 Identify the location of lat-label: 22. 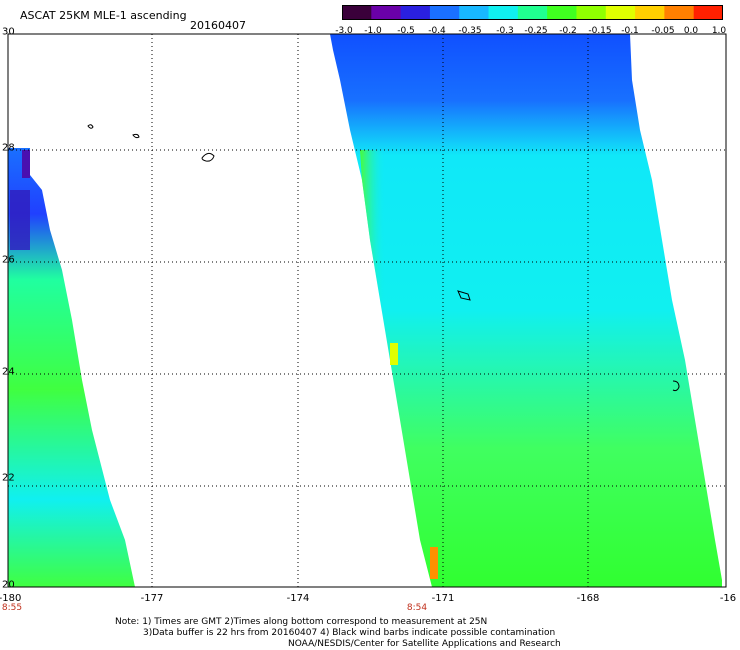
(8, 478).